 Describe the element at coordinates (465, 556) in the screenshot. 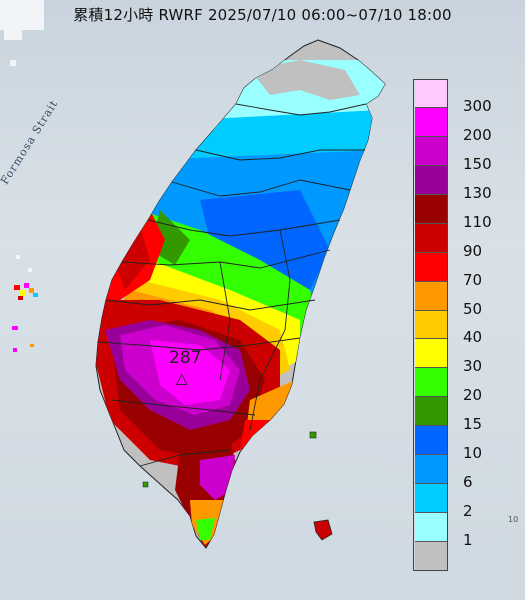

I see `legend-item` at that location.